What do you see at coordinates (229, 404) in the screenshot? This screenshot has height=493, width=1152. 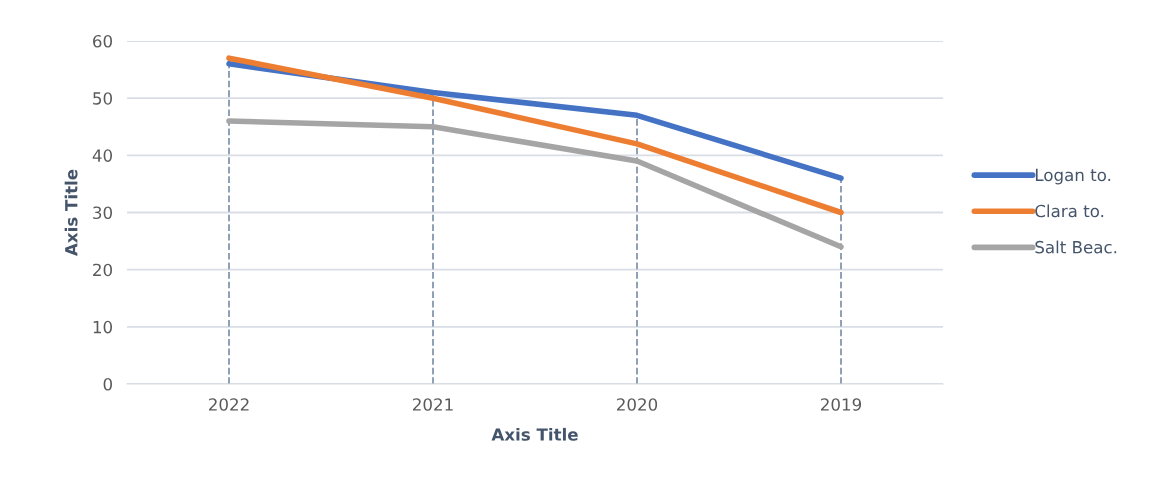 I see `x-tick-label: 2022` at bounding box center [229, 404].